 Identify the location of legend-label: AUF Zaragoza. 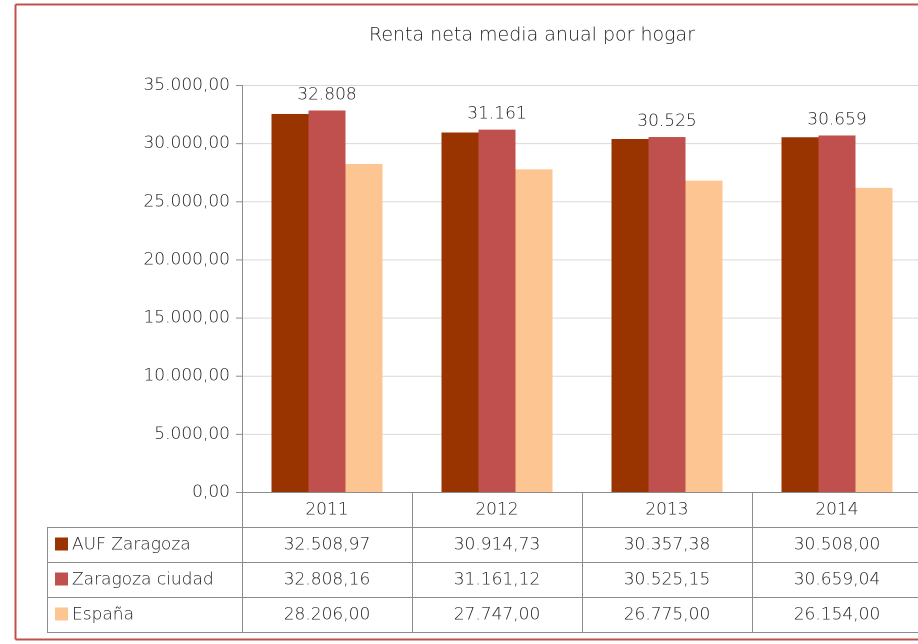
(131, 545).